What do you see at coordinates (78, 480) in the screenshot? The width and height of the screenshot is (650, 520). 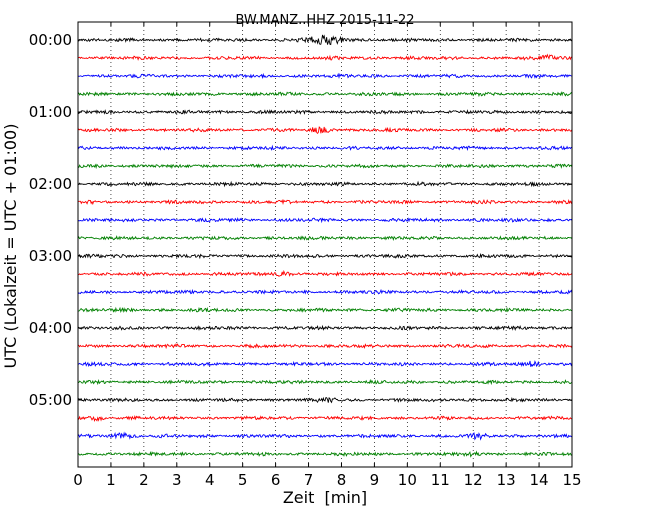 I see `x-tick-label: 0` at bounding box center [78, 480].